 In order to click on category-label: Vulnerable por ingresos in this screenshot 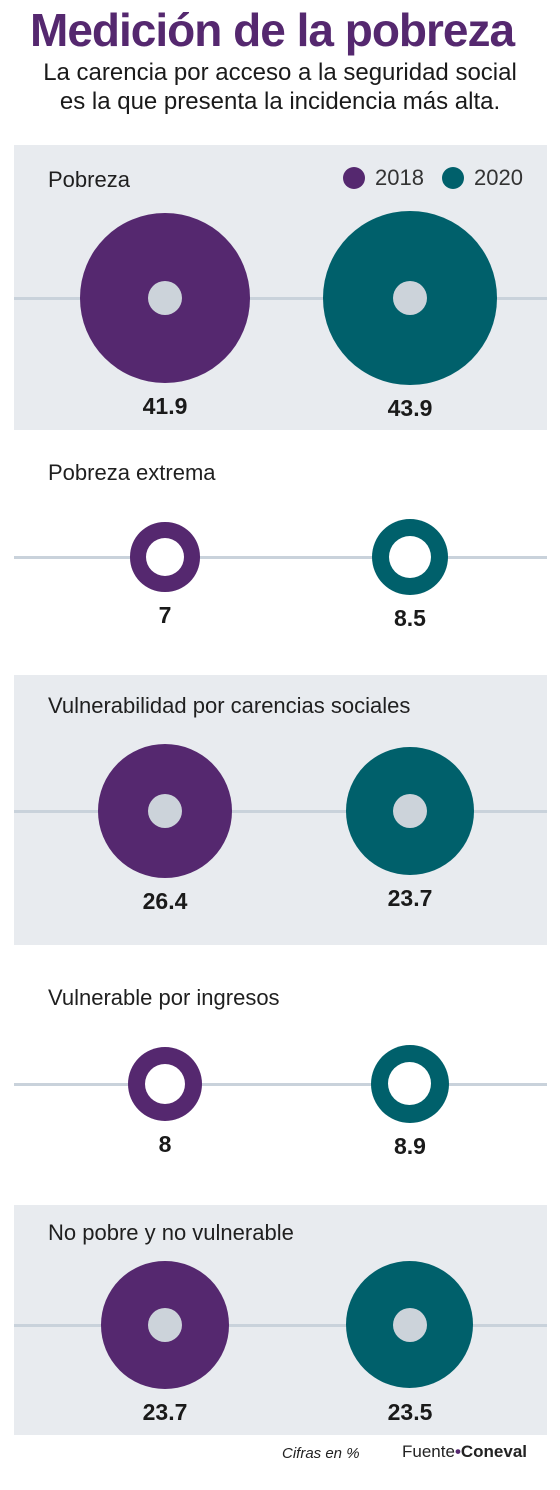, I will do `click(164, 997)`.